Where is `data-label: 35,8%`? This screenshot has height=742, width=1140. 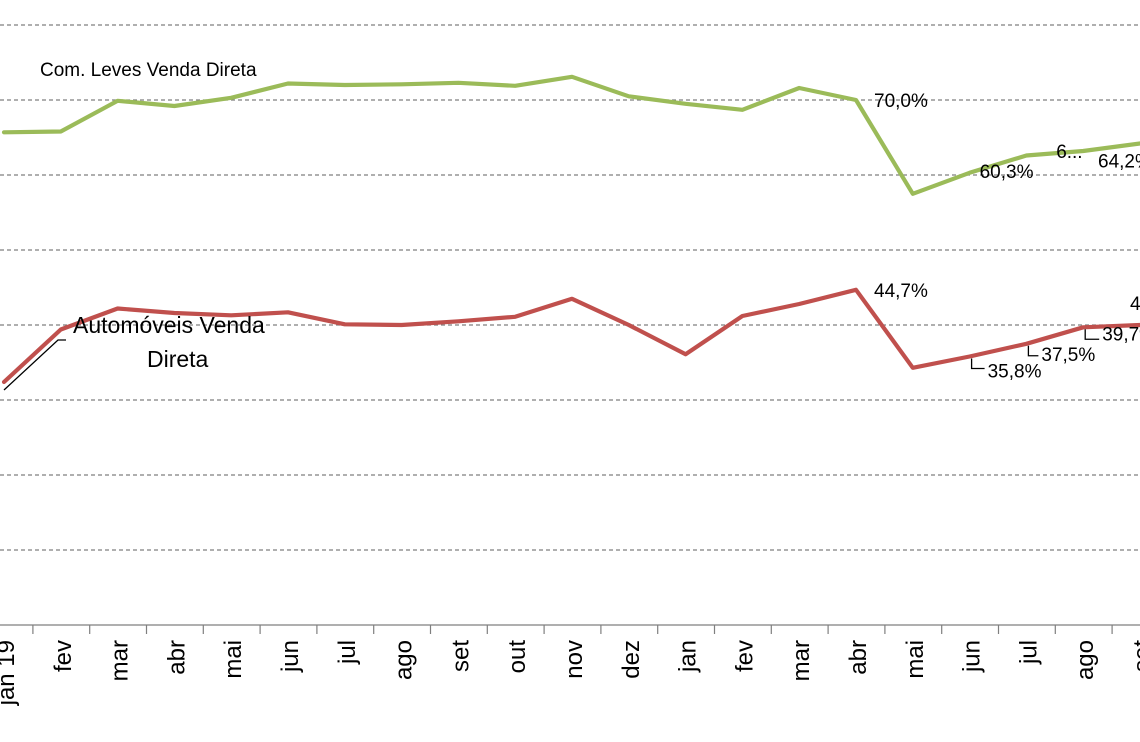 data-label: 35,8% is located at coordinates (1015, 372).